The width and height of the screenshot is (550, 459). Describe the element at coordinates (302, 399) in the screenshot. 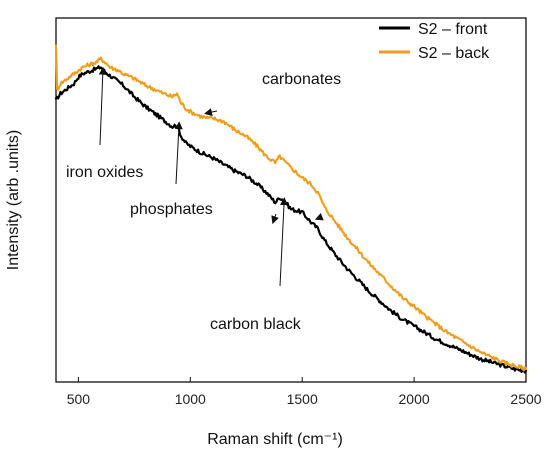

I see `x-tick-label: 1500` at that location.